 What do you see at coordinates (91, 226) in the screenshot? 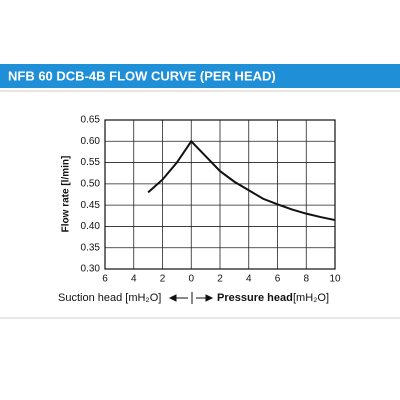
I see `y-tick-label: 0.40` at bounding box center [91, 226].